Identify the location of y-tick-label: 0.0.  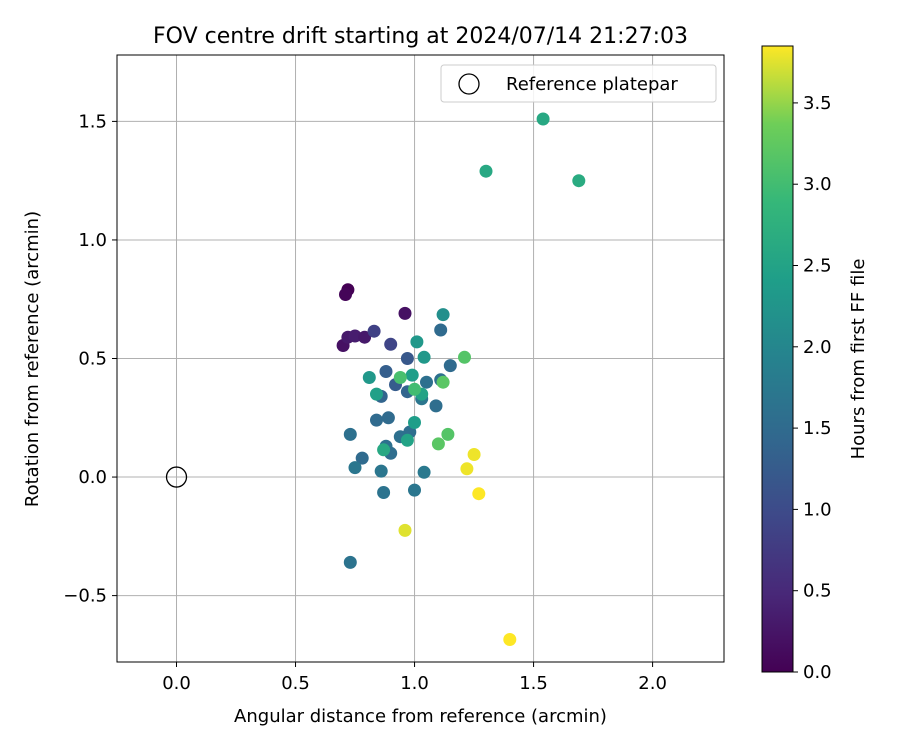
(92, 477).